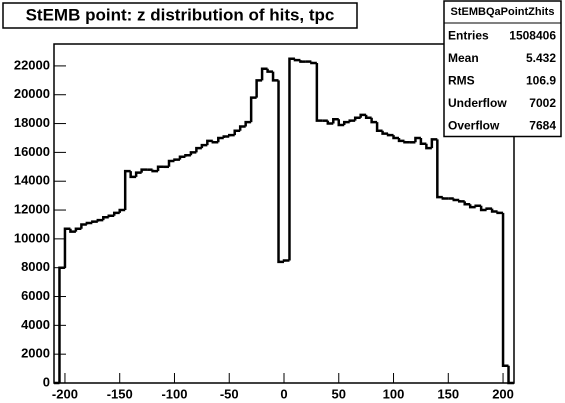  Describe the element at coordinates (65, 393) in the screenshot. I see `x-tick-label: -200` at that location.